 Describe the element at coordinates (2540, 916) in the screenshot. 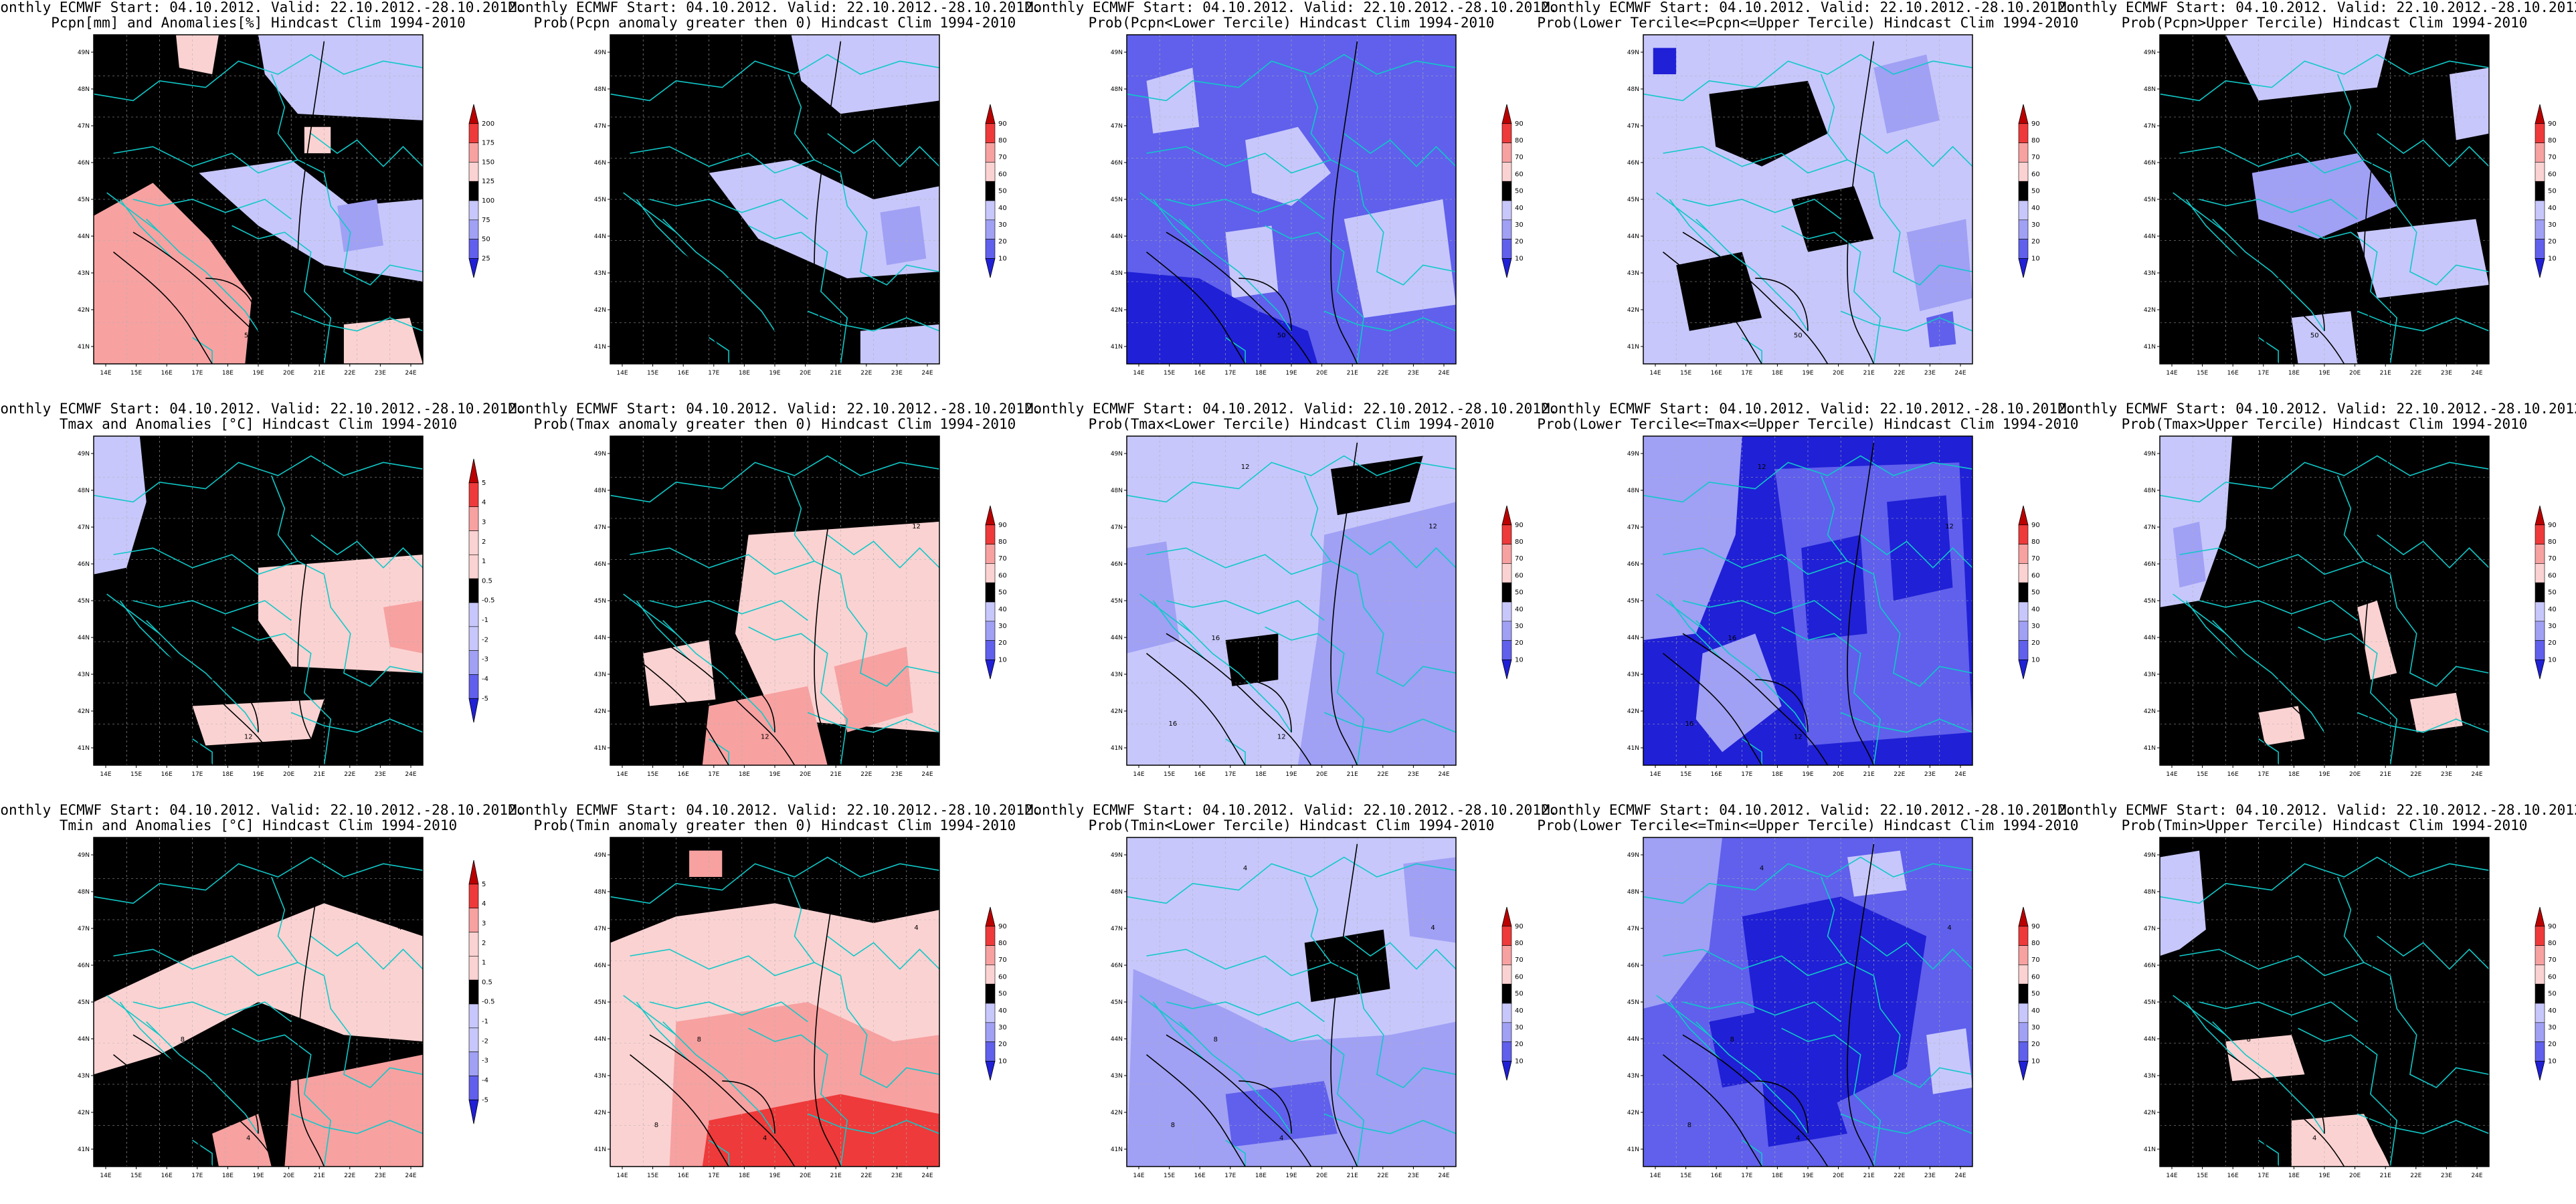

I see `colorbar-arrow-top` at that location.